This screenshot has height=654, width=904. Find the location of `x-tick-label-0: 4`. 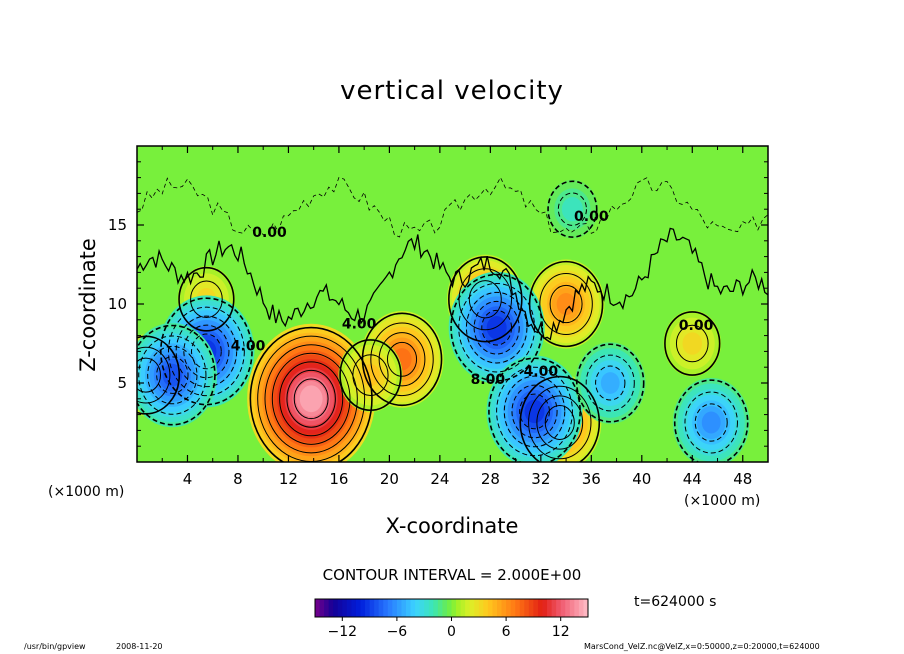

x-tick-label-0: 4 is located at coordinates (188, 479).